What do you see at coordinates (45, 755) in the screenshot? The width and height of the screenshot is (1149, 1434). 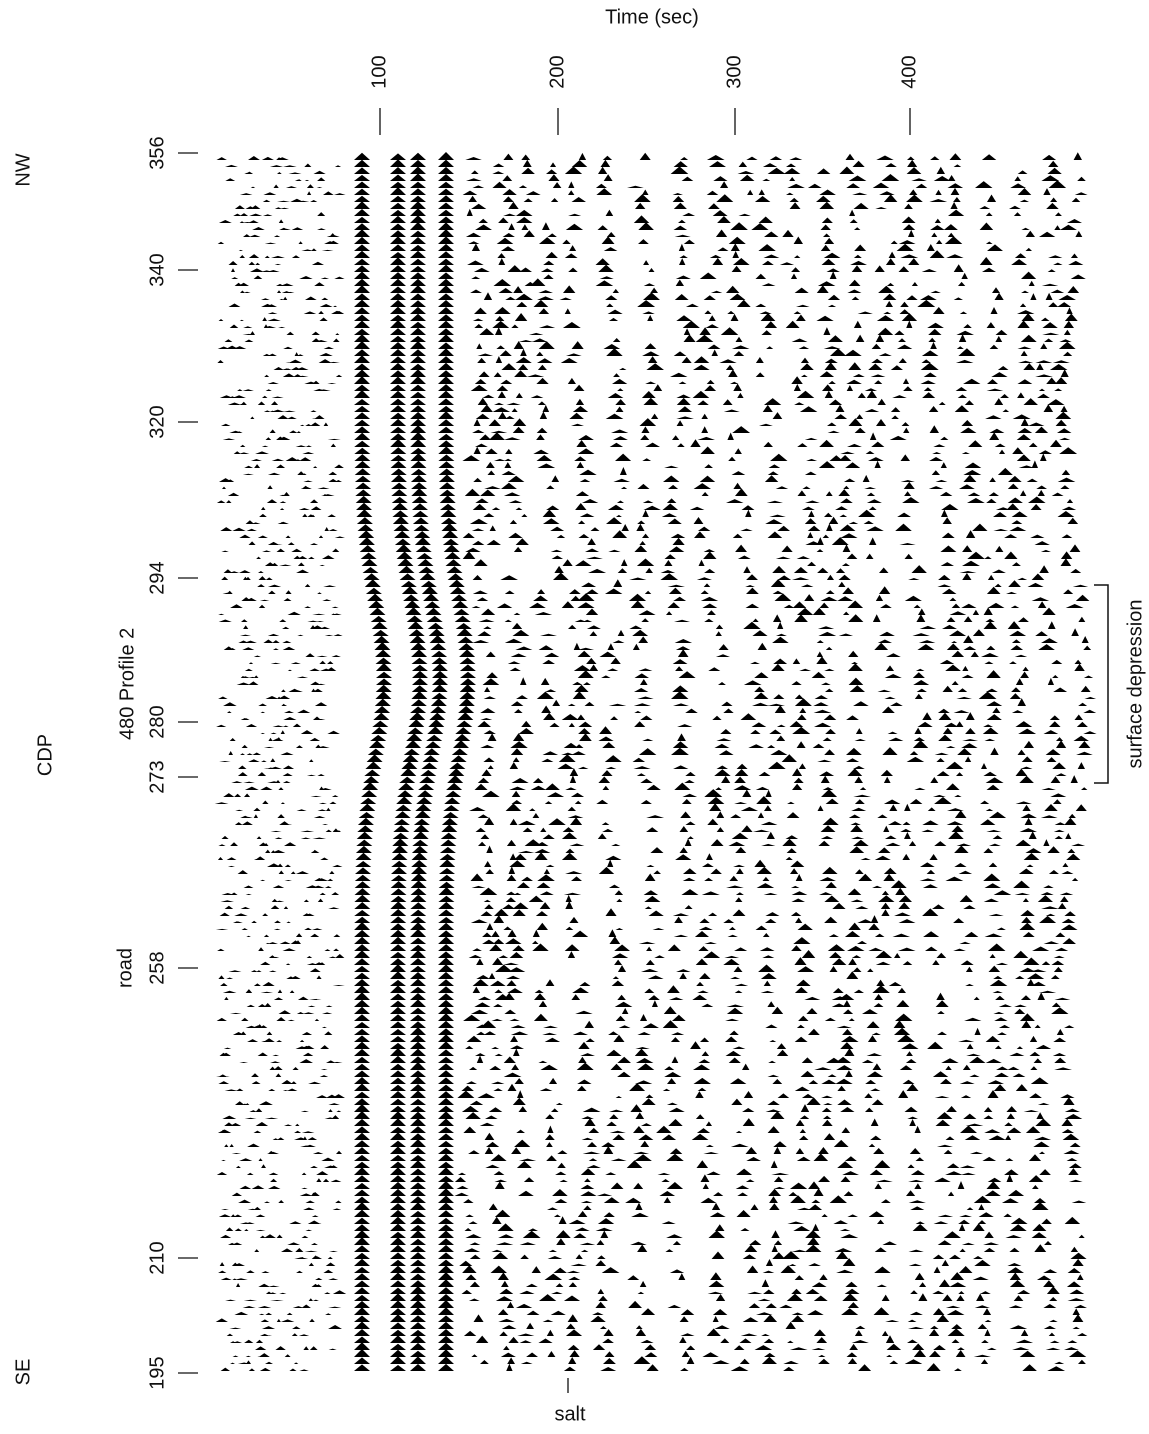 I see `cdp-axis-title: CDP` at bounding box center [45, 755].